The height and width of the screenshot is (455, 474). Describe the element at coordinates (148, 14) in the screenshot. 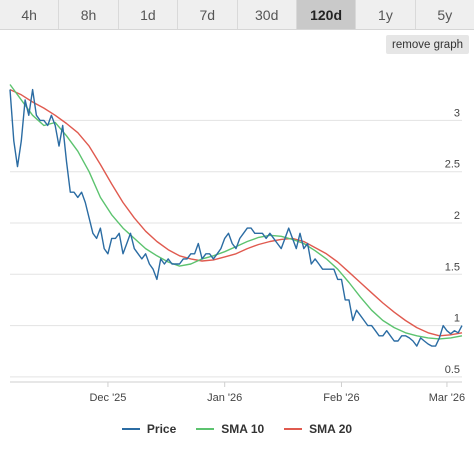

I see `tab-1d: 1d` at that location.